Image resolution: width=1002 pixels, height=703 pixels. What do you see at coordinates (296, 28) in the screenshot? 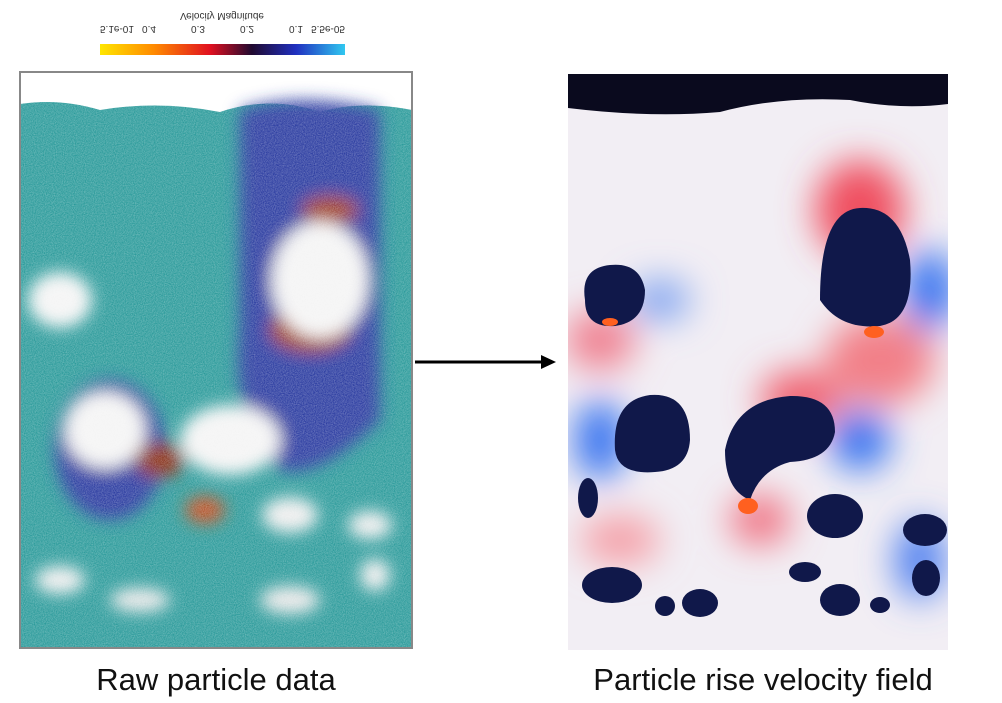
I see `colorbar-tick-label: 0.1` at bounding box center [296, 28].